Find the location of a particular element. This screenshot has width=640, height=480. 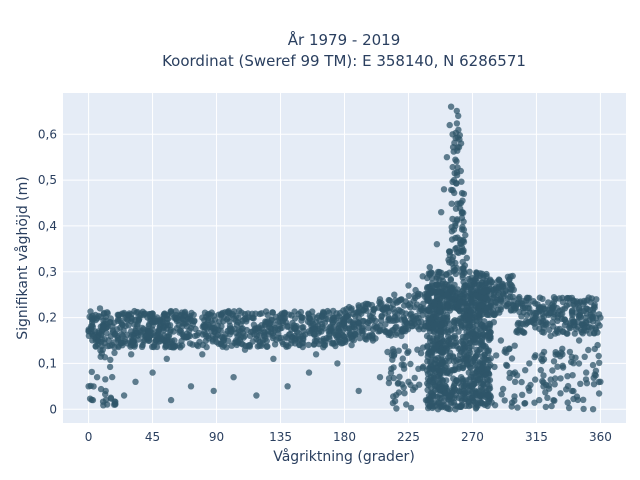

x-tick-label: 315 is located at coordinates (536, 437).